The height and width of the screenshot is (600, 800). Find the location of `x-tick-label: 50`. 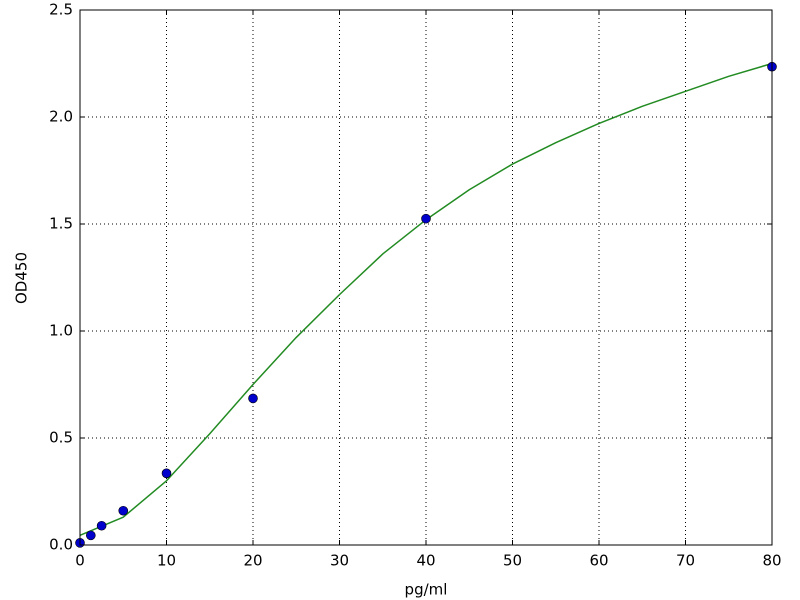

x-tick-label: 50 is located at coordinates (512, 561).